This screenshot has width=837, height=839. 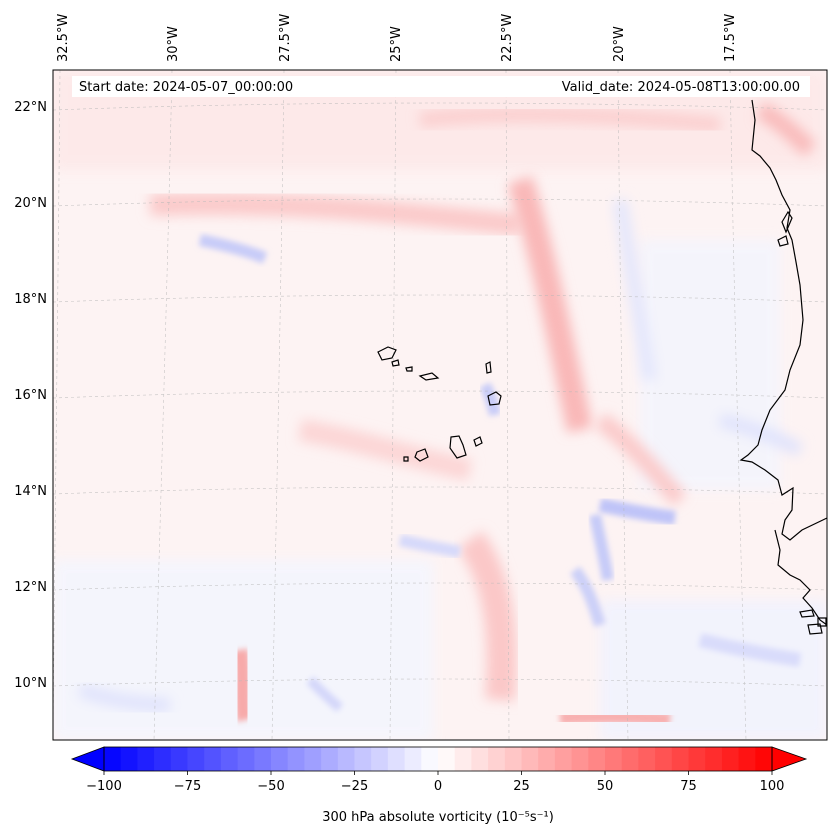 What do you see at coordinates (387, 353) in the screenshot?
I see `cape-verde-santo-antao` at bounding box center [387, 353].